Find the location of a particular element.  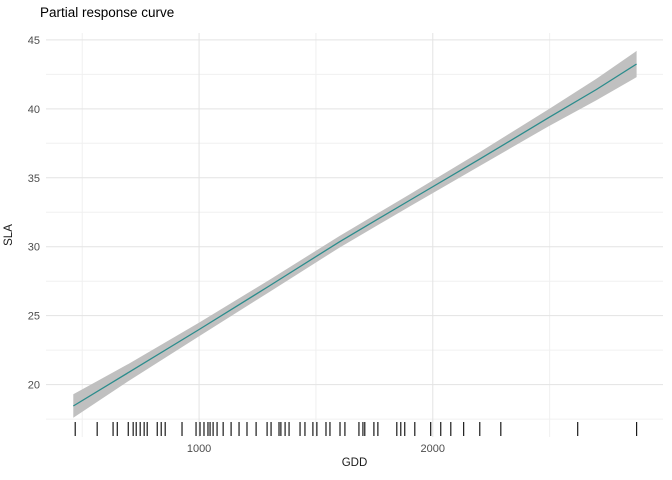

x-axis-title: GDD is located at coordinates (354, 463).